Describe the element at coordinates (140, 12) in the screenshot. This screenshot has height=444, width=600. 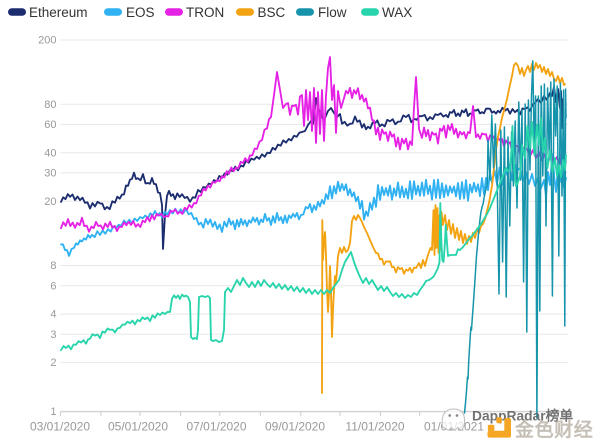
I see `svg-text: EOS` at that location.